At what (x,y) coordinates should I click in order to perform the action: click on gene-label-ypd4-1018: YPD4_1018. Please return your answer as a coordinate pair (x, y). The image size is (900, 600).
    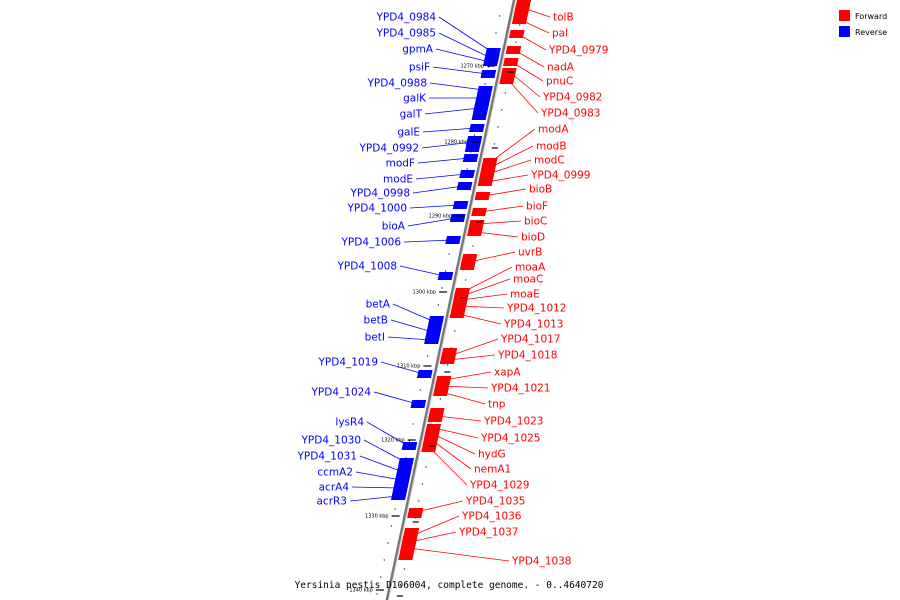
    Looking at the image, I should click on (527, 356).